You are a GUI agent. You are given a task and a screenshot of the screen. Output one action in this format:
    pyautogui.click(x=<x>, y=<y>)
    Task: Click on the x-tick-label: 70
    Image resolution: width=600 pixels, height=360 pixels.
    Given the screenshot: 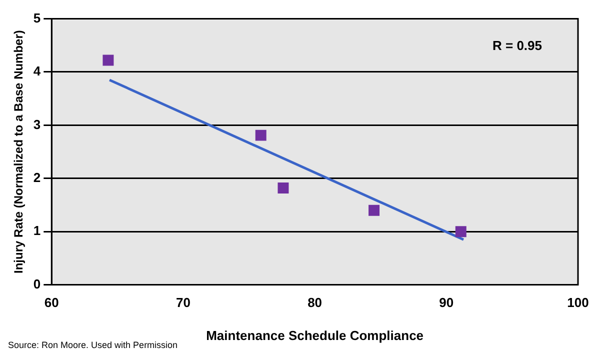 What is the action you would take?
    pyautogui.click(x=183, y=302)
    